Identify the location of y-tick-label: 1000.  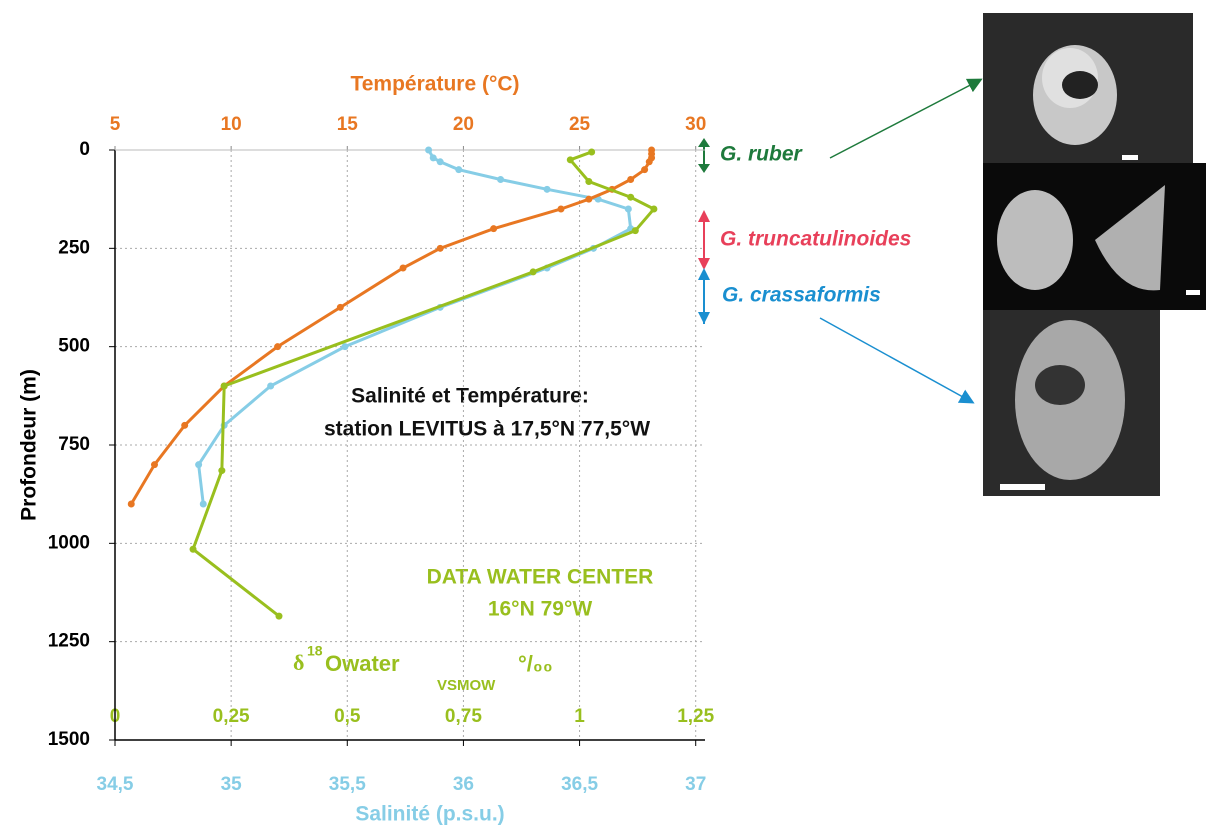
(69, 542).